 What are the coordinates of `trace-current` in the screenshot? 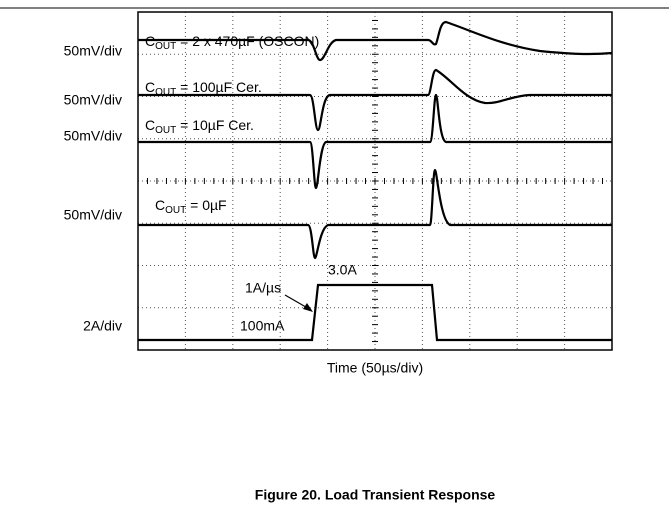 It's located at (375, 312).